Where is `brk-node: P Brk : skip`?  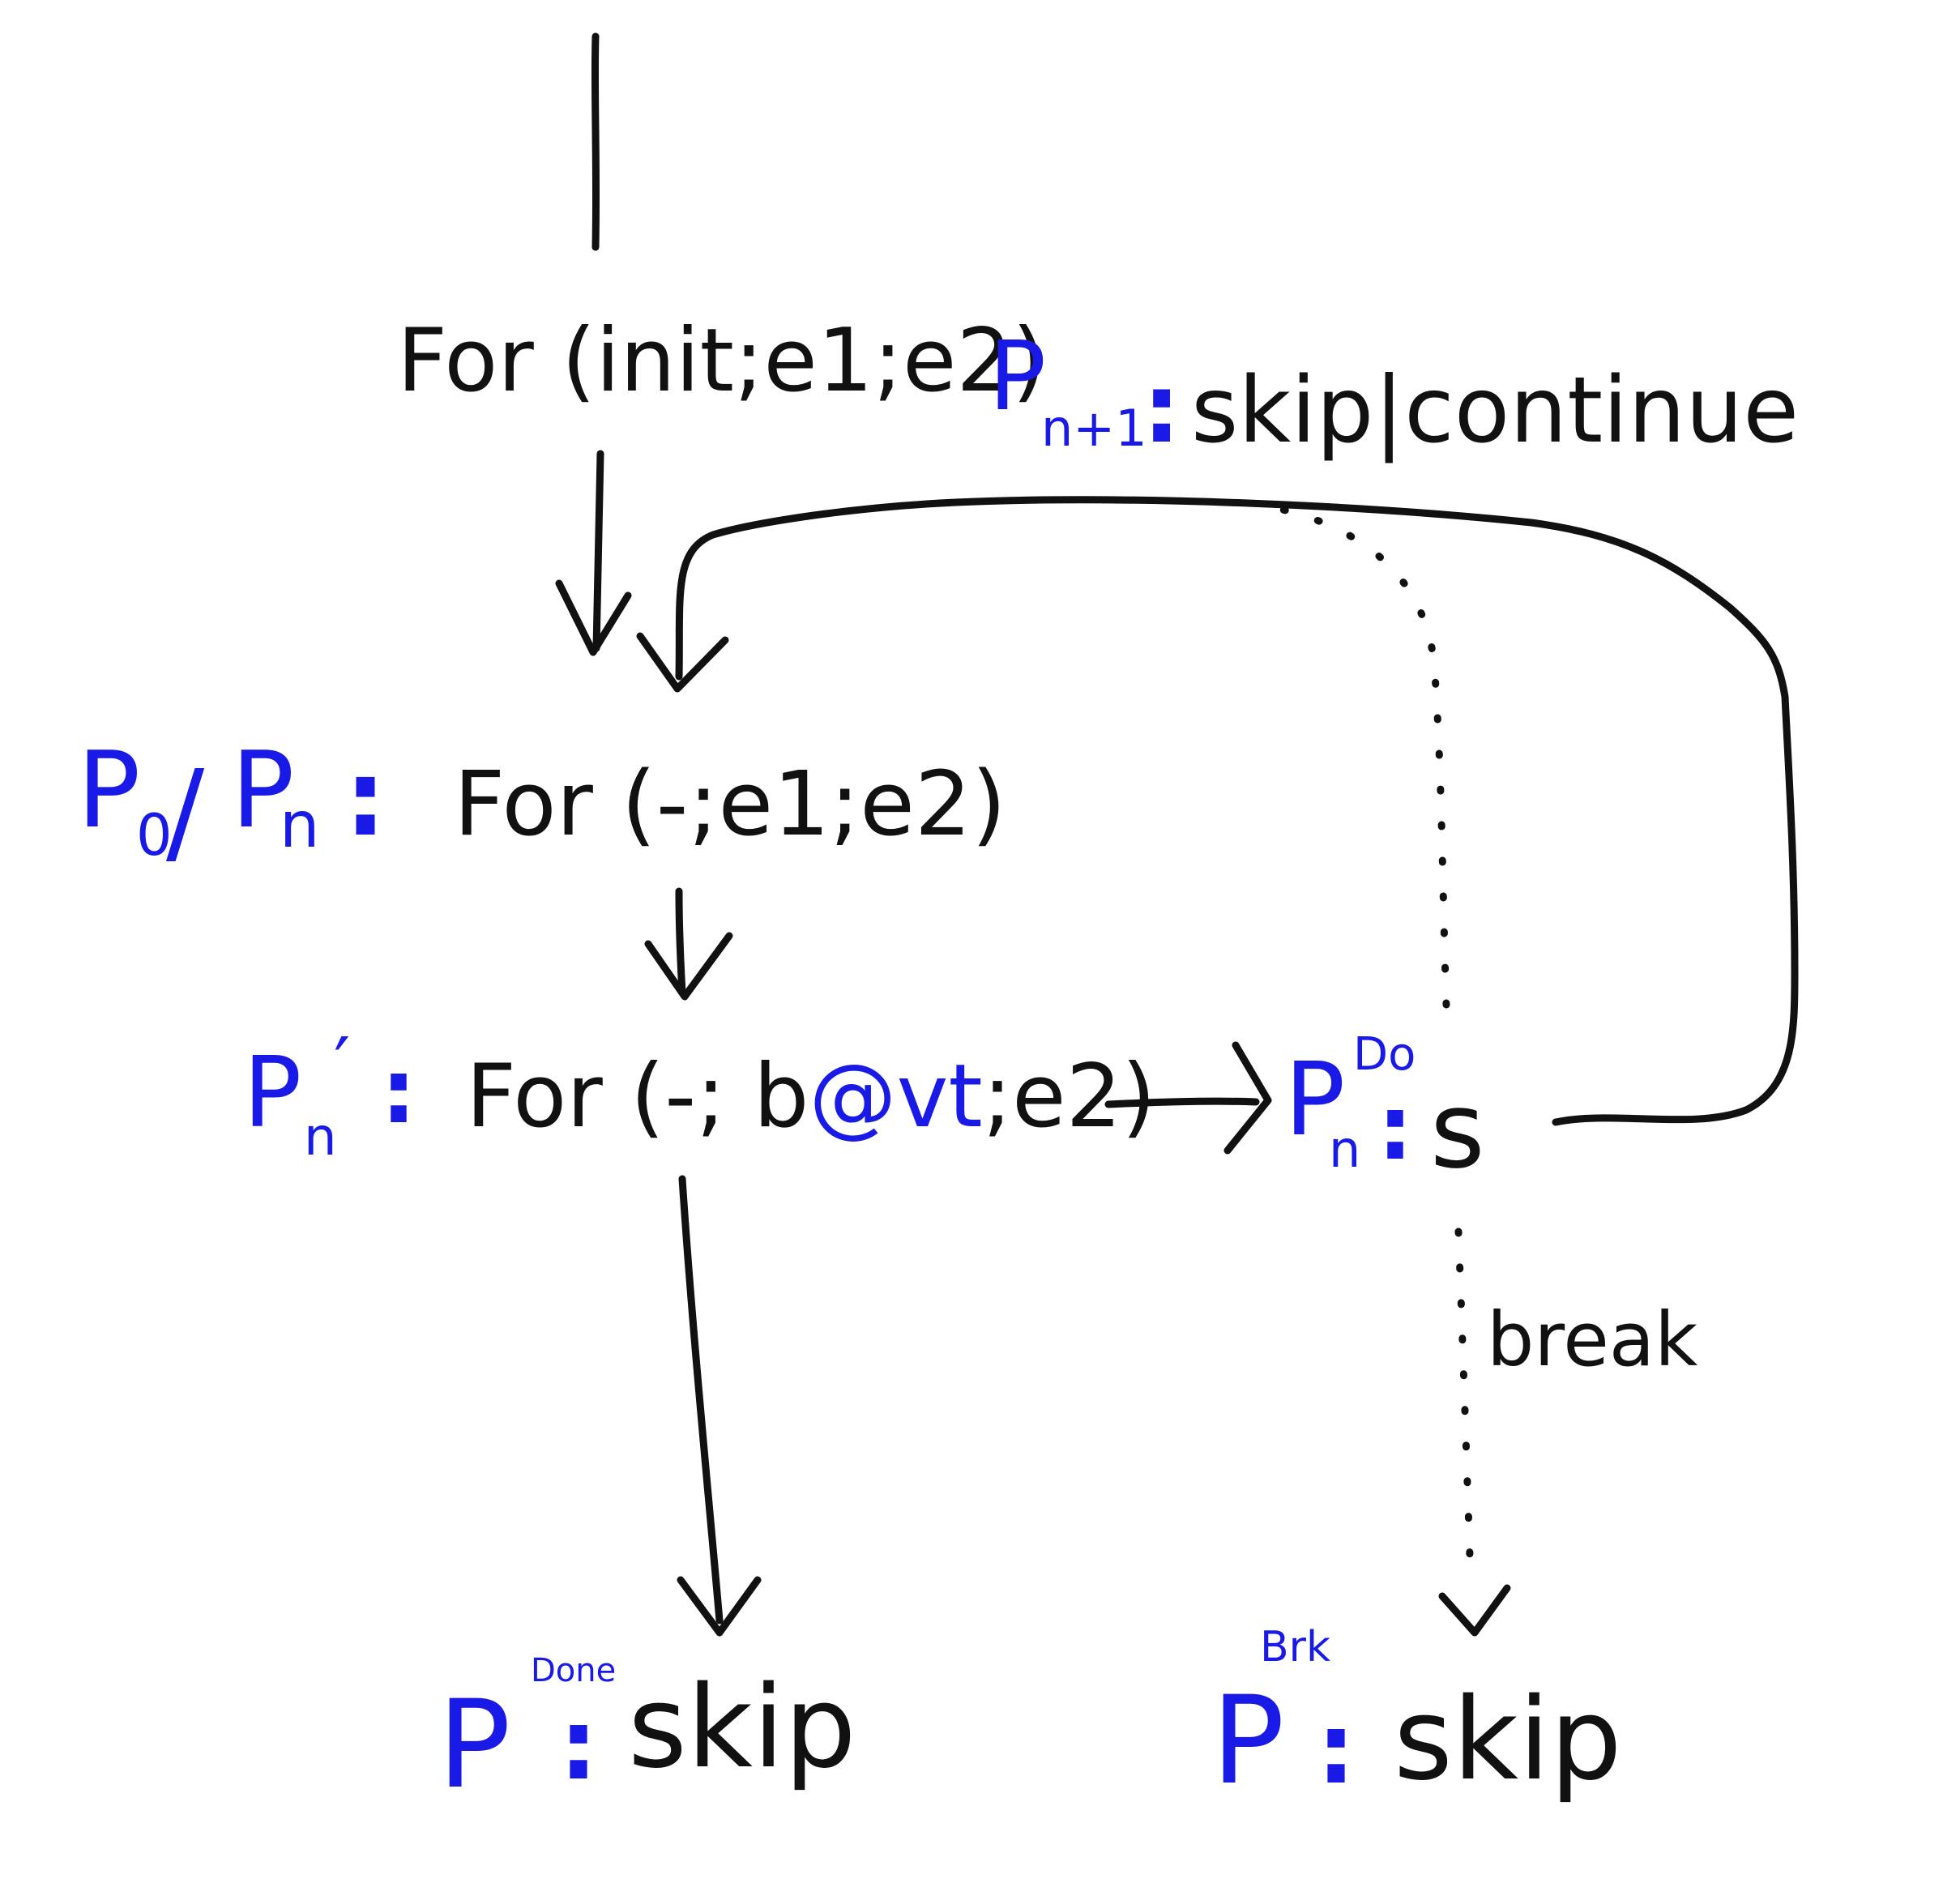
brk-node: P Brk : skip is located at coordinates (1416, 1717).